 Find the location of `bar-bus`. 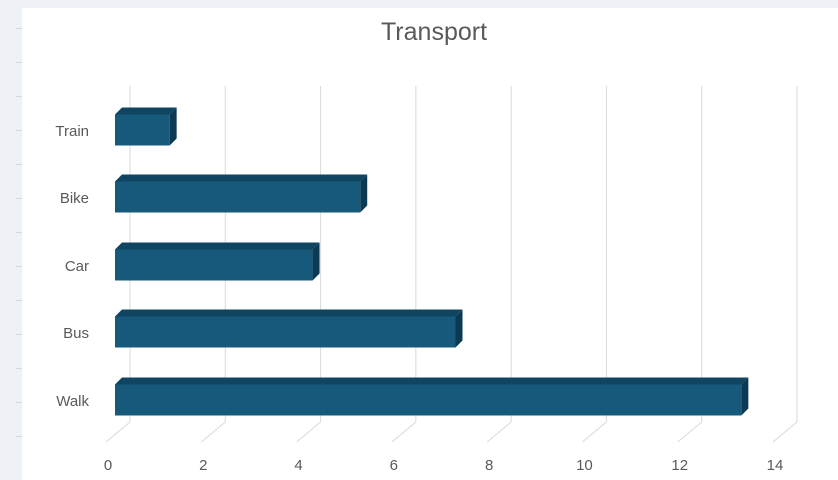

bar-bus is located at coordinates (289, 328).